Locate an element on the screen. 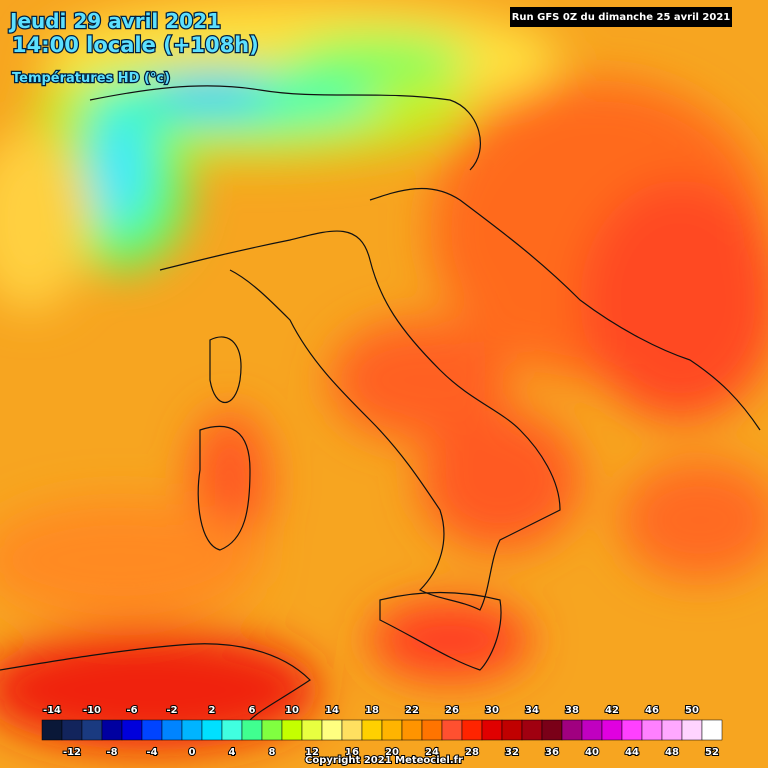 The height and width of the screenshot is (768, 768). legend-label: -2 is located at coordinates (171, 710).